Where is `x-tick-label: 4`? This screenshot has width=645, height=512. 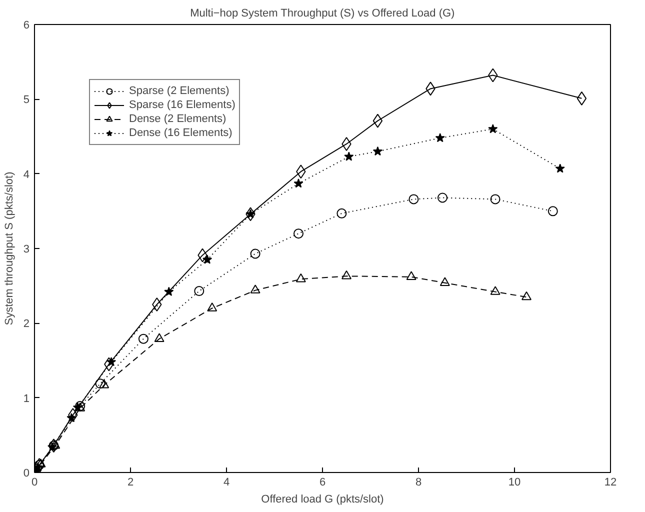
x-tick-label: 4 is located at coordinates (226, 482).